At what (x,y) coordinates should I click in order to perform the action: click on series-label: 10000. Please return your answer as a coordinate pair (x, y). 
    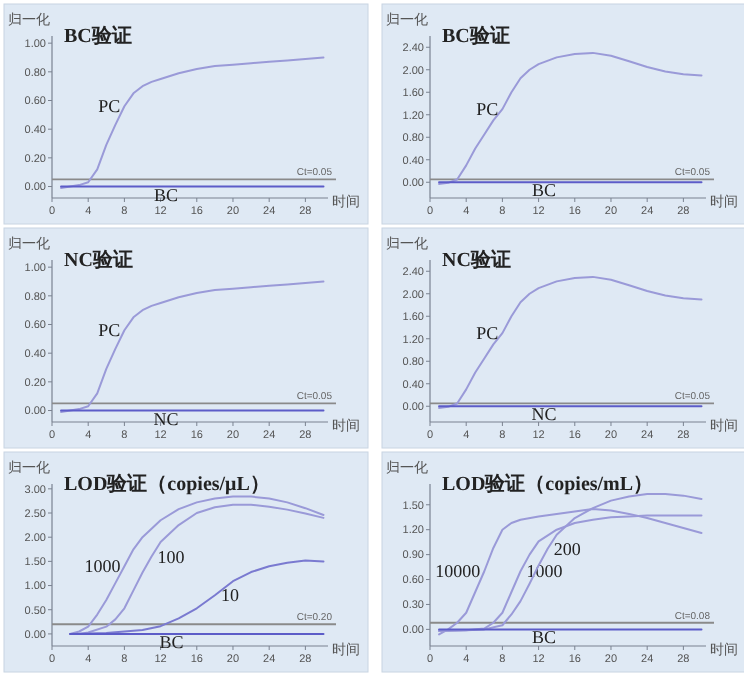
    Looking at the image, I should click on (458, 571).